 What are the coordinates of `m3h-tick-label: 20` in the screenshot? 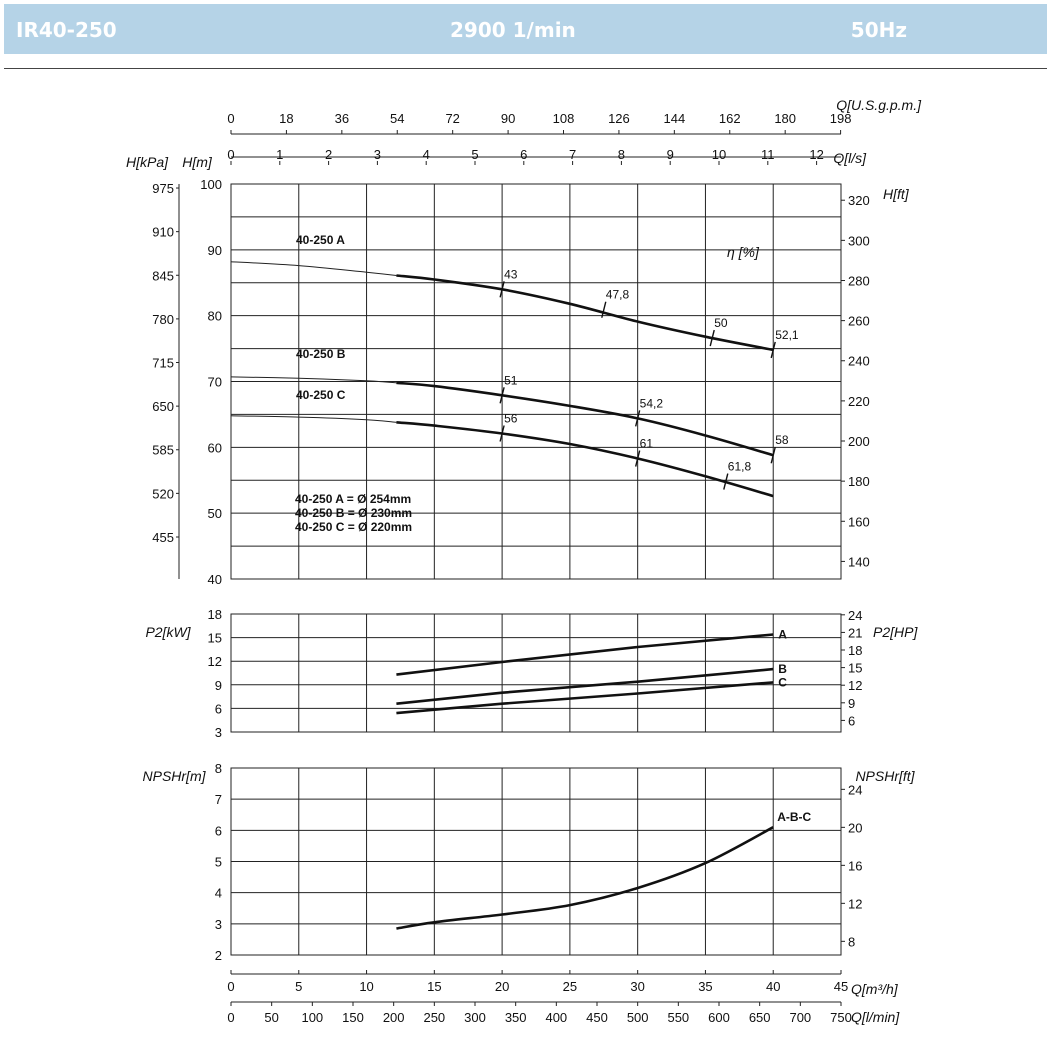 It's located at (502, 986).